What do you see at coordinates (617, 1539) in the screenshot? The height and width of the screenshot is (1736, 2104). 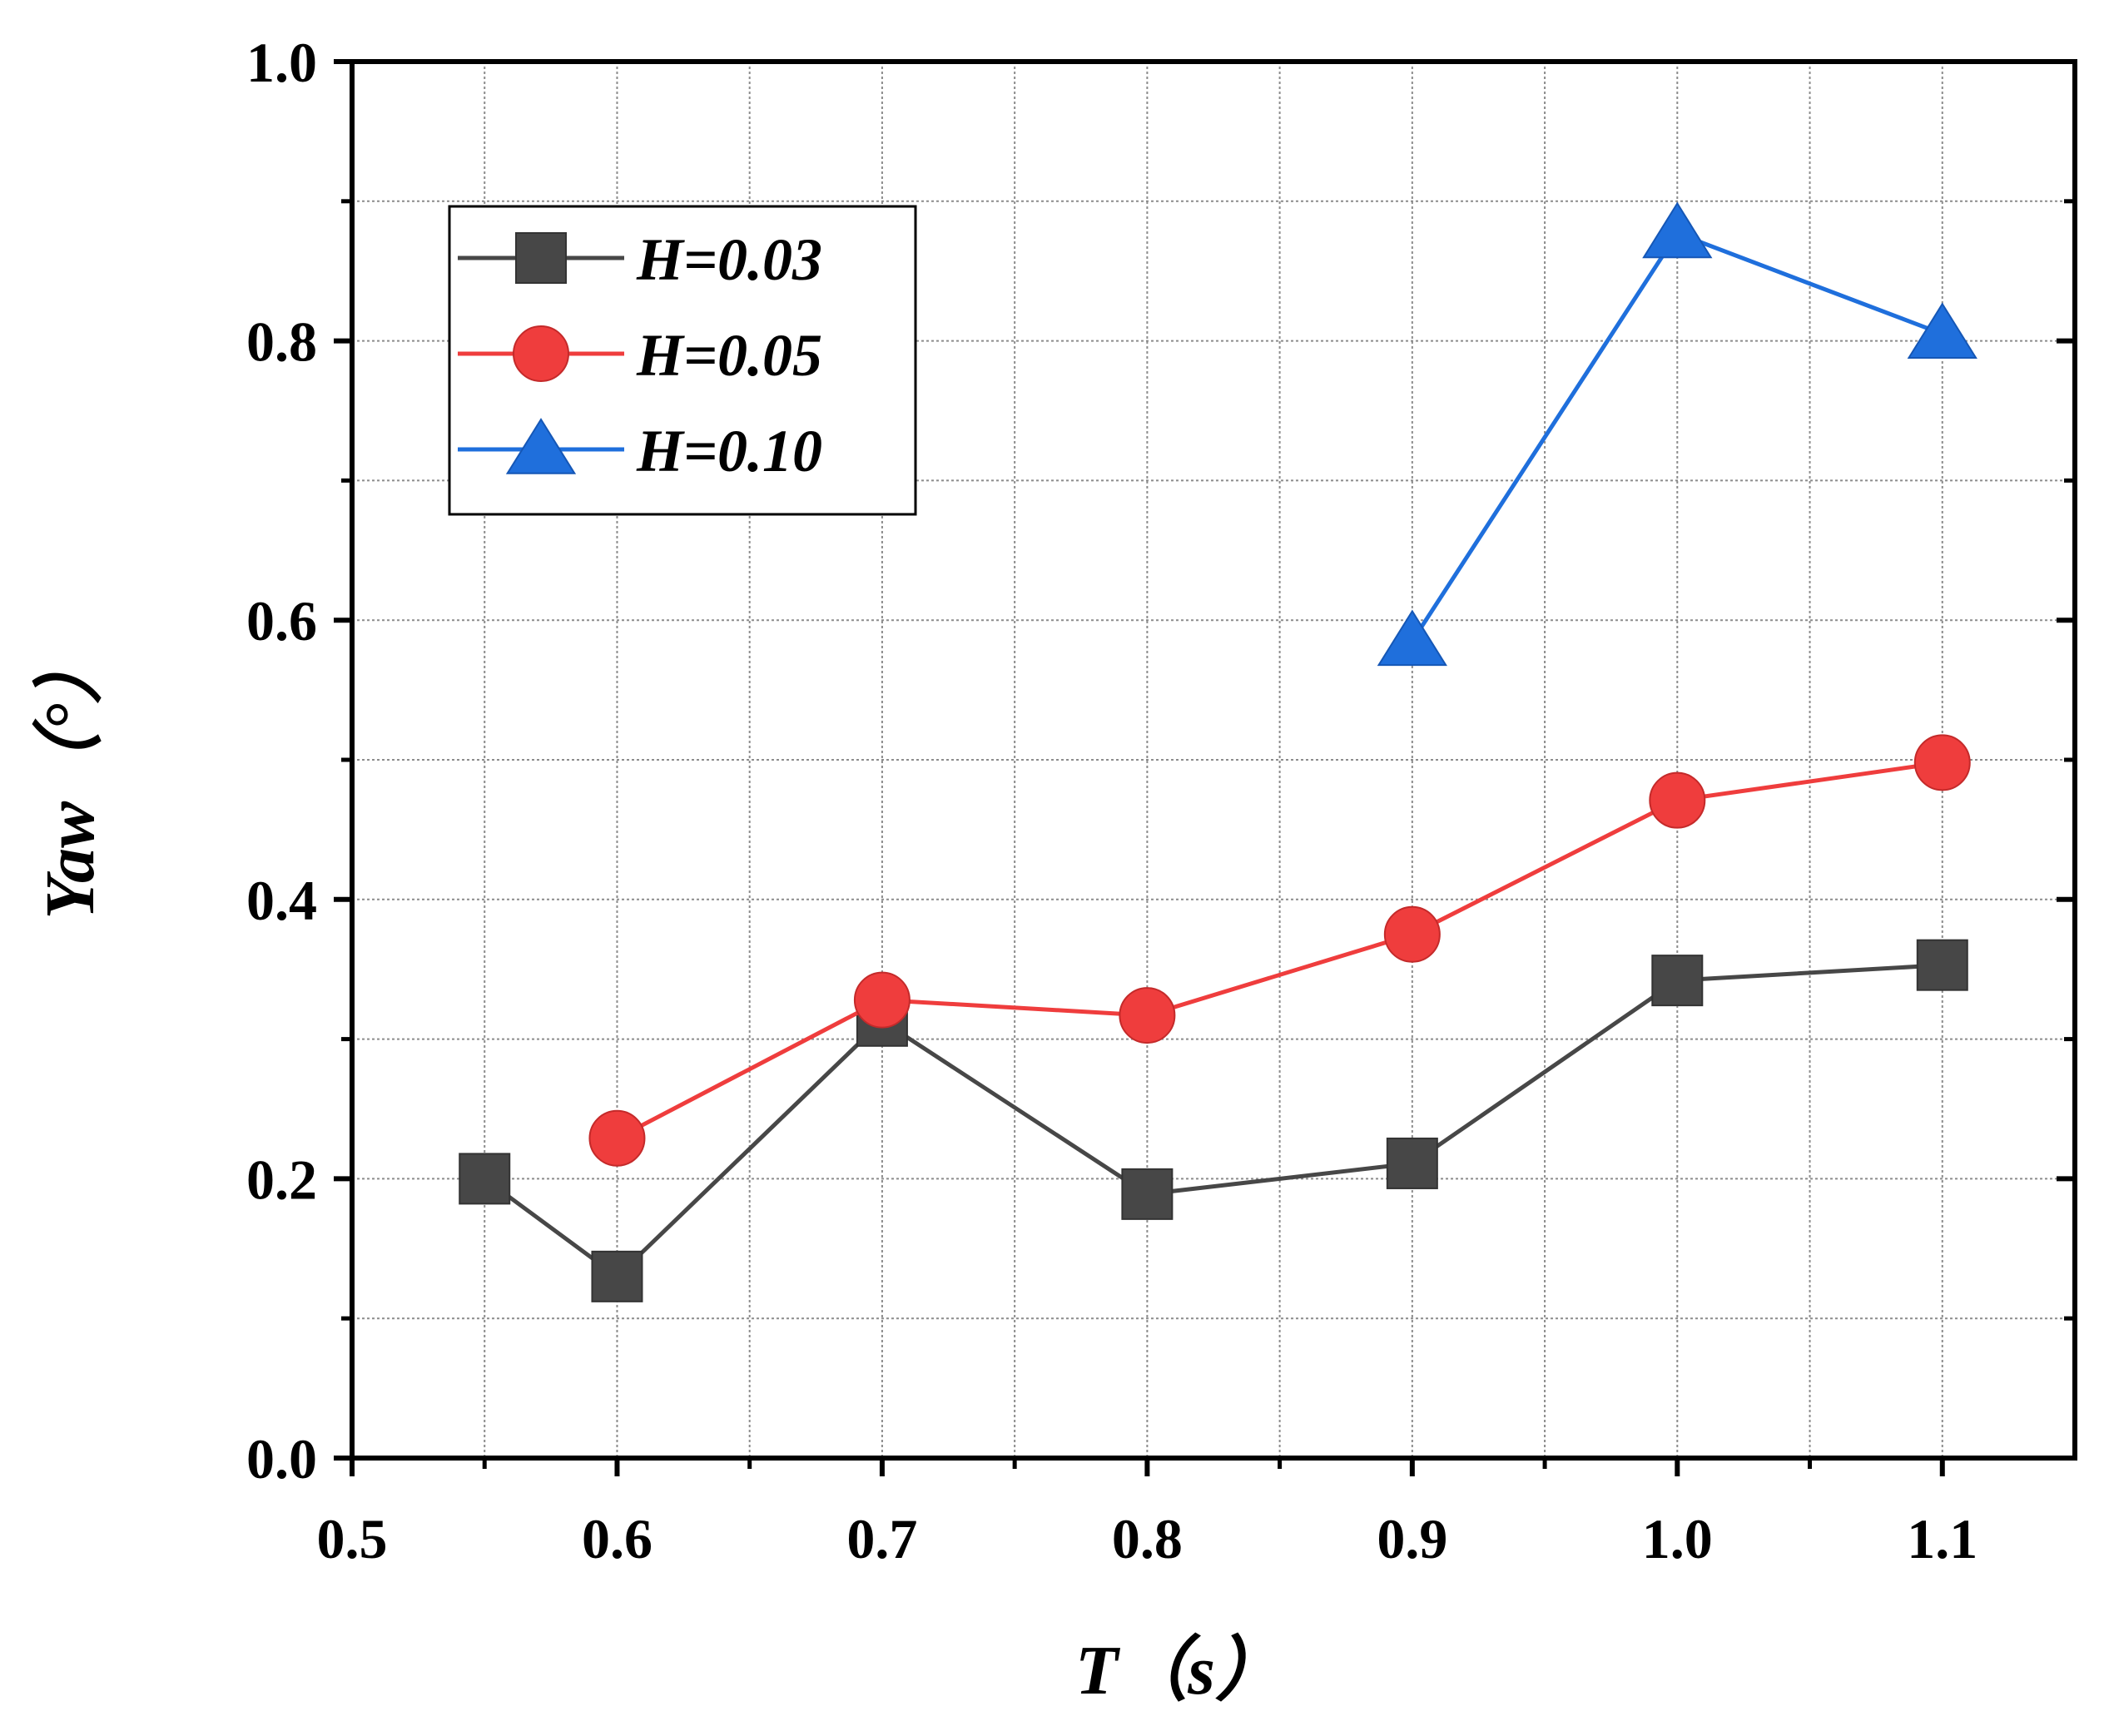 I see `x-tick-label: 0.6` at bounding box center [617, 1539].